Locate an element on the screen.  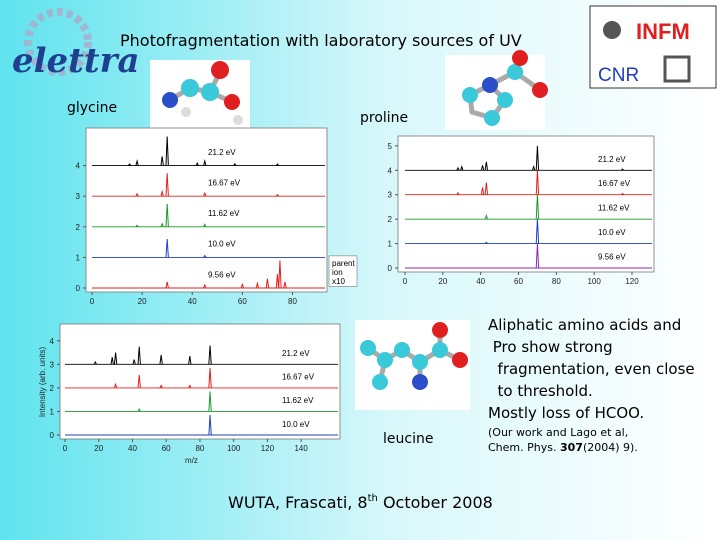
trace-label: 10.0 eV is located at coordinates (296, 424).